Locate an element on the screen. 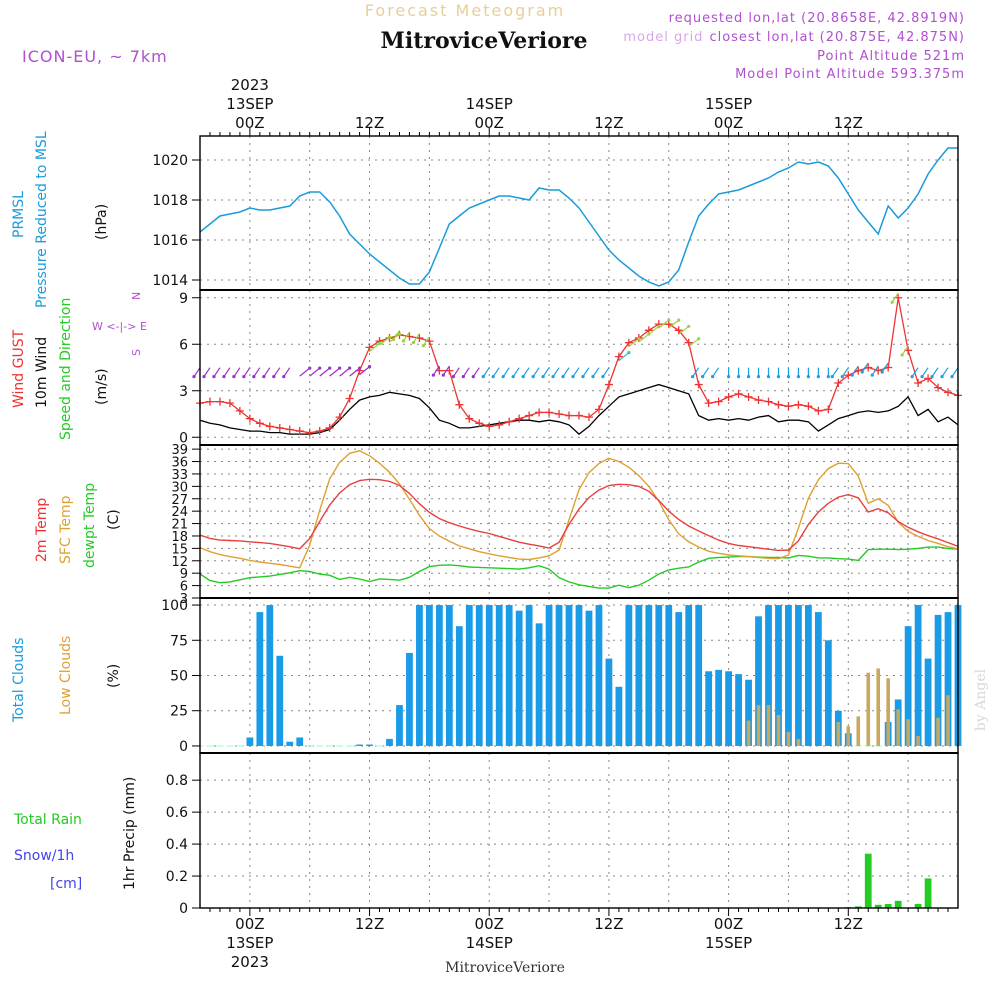  pressure-line is located at coordinates (578, 217).